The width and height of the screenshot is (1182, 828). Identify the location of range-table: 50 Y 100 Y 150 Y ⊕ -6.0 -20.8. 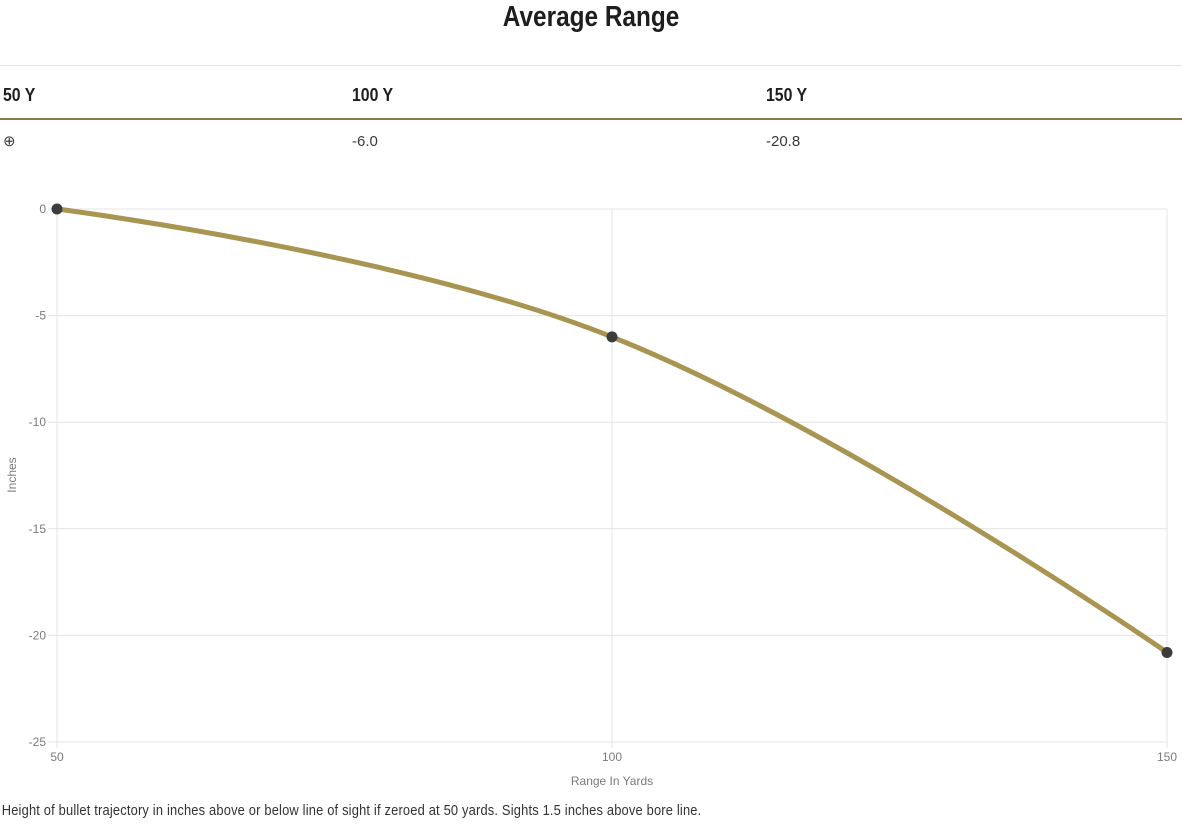
(591, 118).